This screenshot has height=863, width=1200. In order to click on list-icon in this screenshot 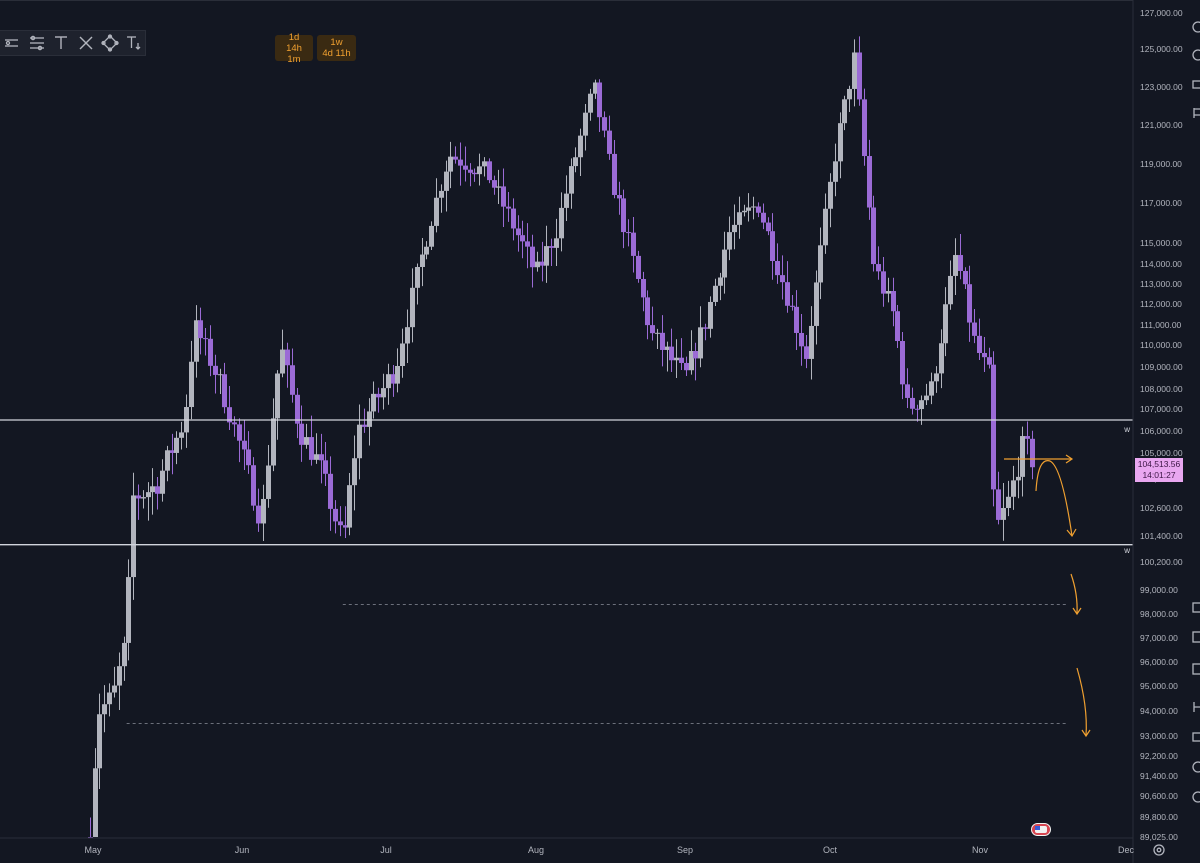, I will do `click(1195, 637)`.